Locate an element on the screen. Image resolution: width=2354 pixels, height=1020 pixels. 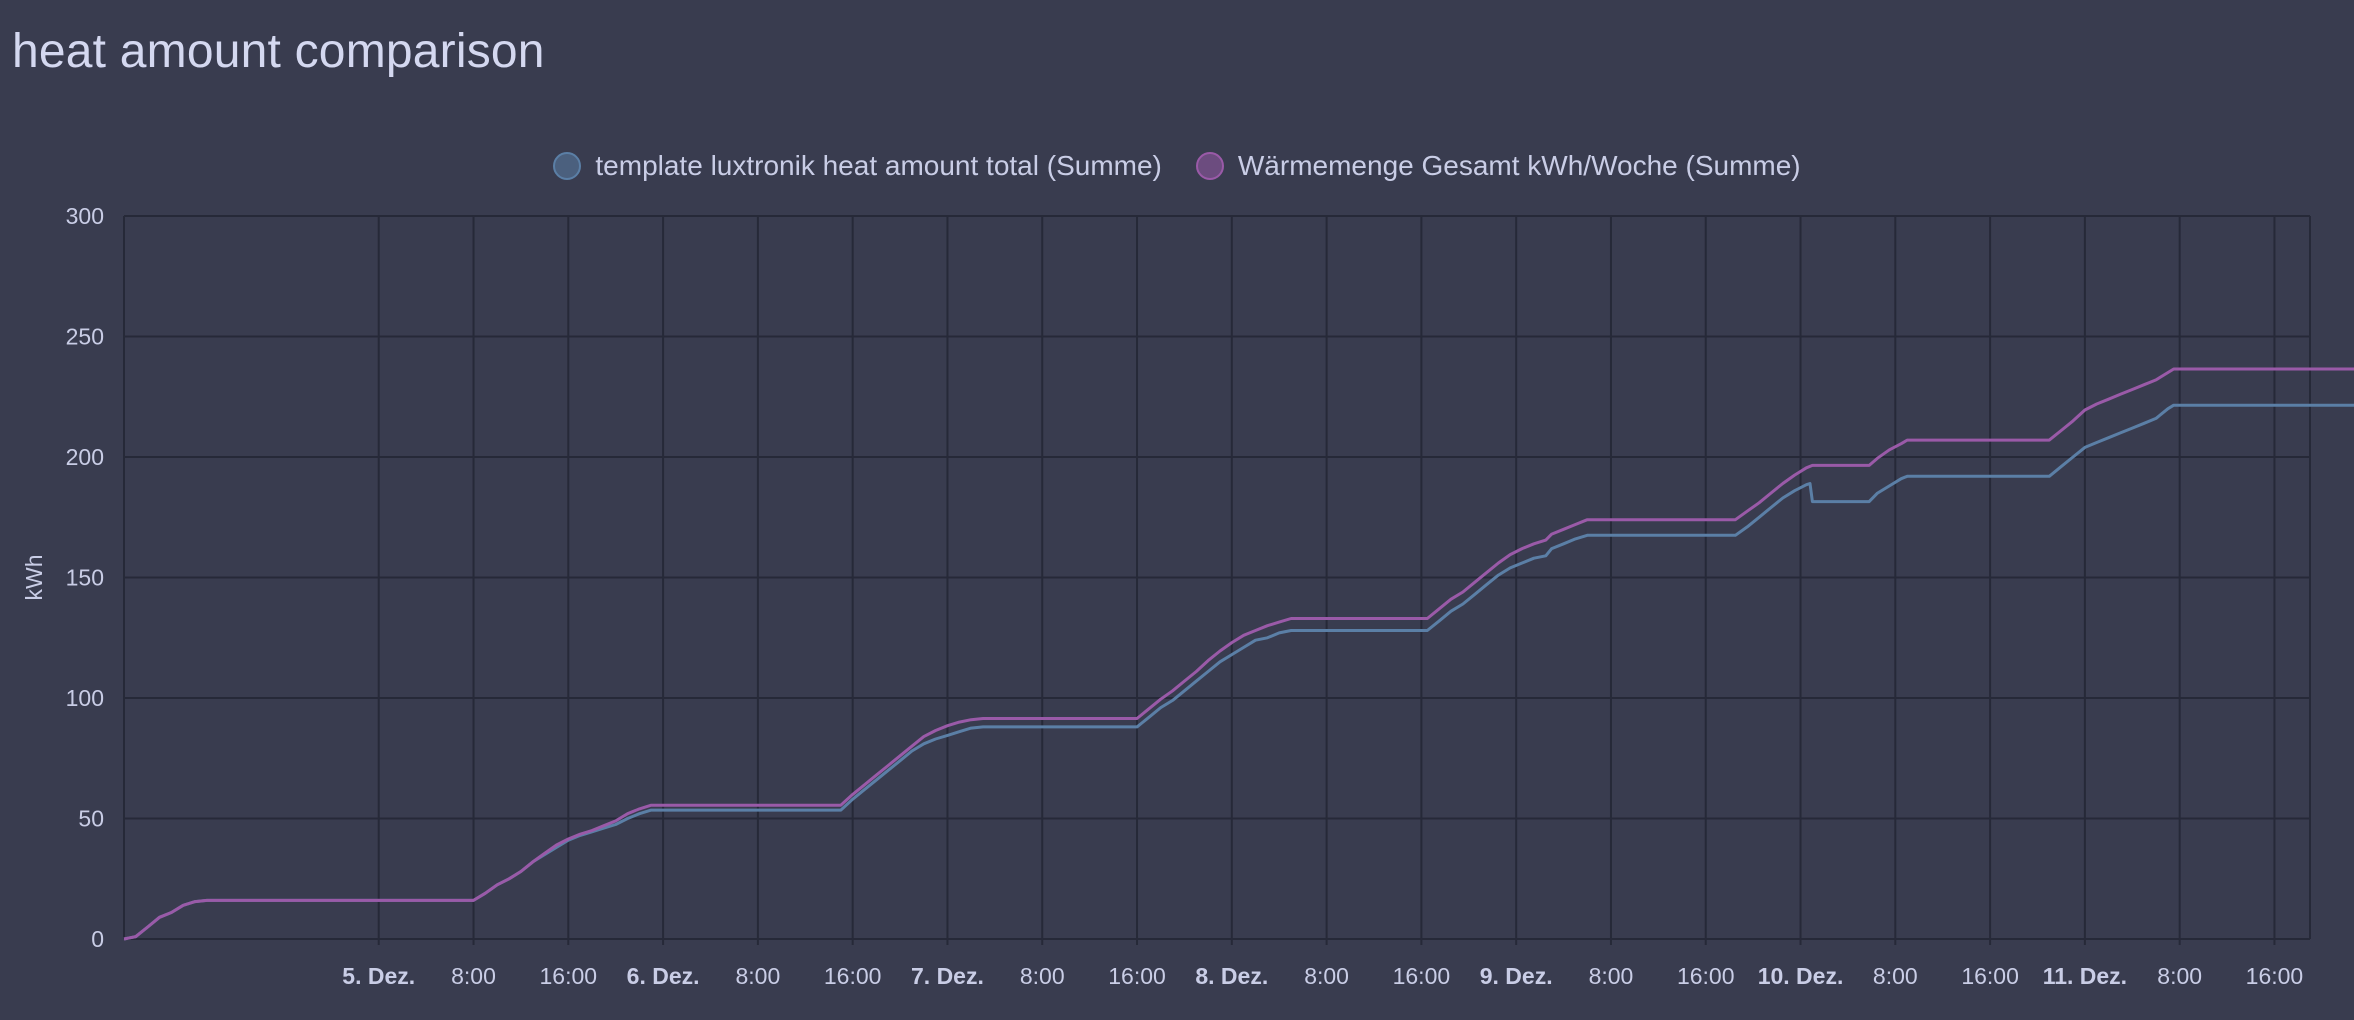
x-tick-label: 9. Dez. is located at coordinates (1516, 976).